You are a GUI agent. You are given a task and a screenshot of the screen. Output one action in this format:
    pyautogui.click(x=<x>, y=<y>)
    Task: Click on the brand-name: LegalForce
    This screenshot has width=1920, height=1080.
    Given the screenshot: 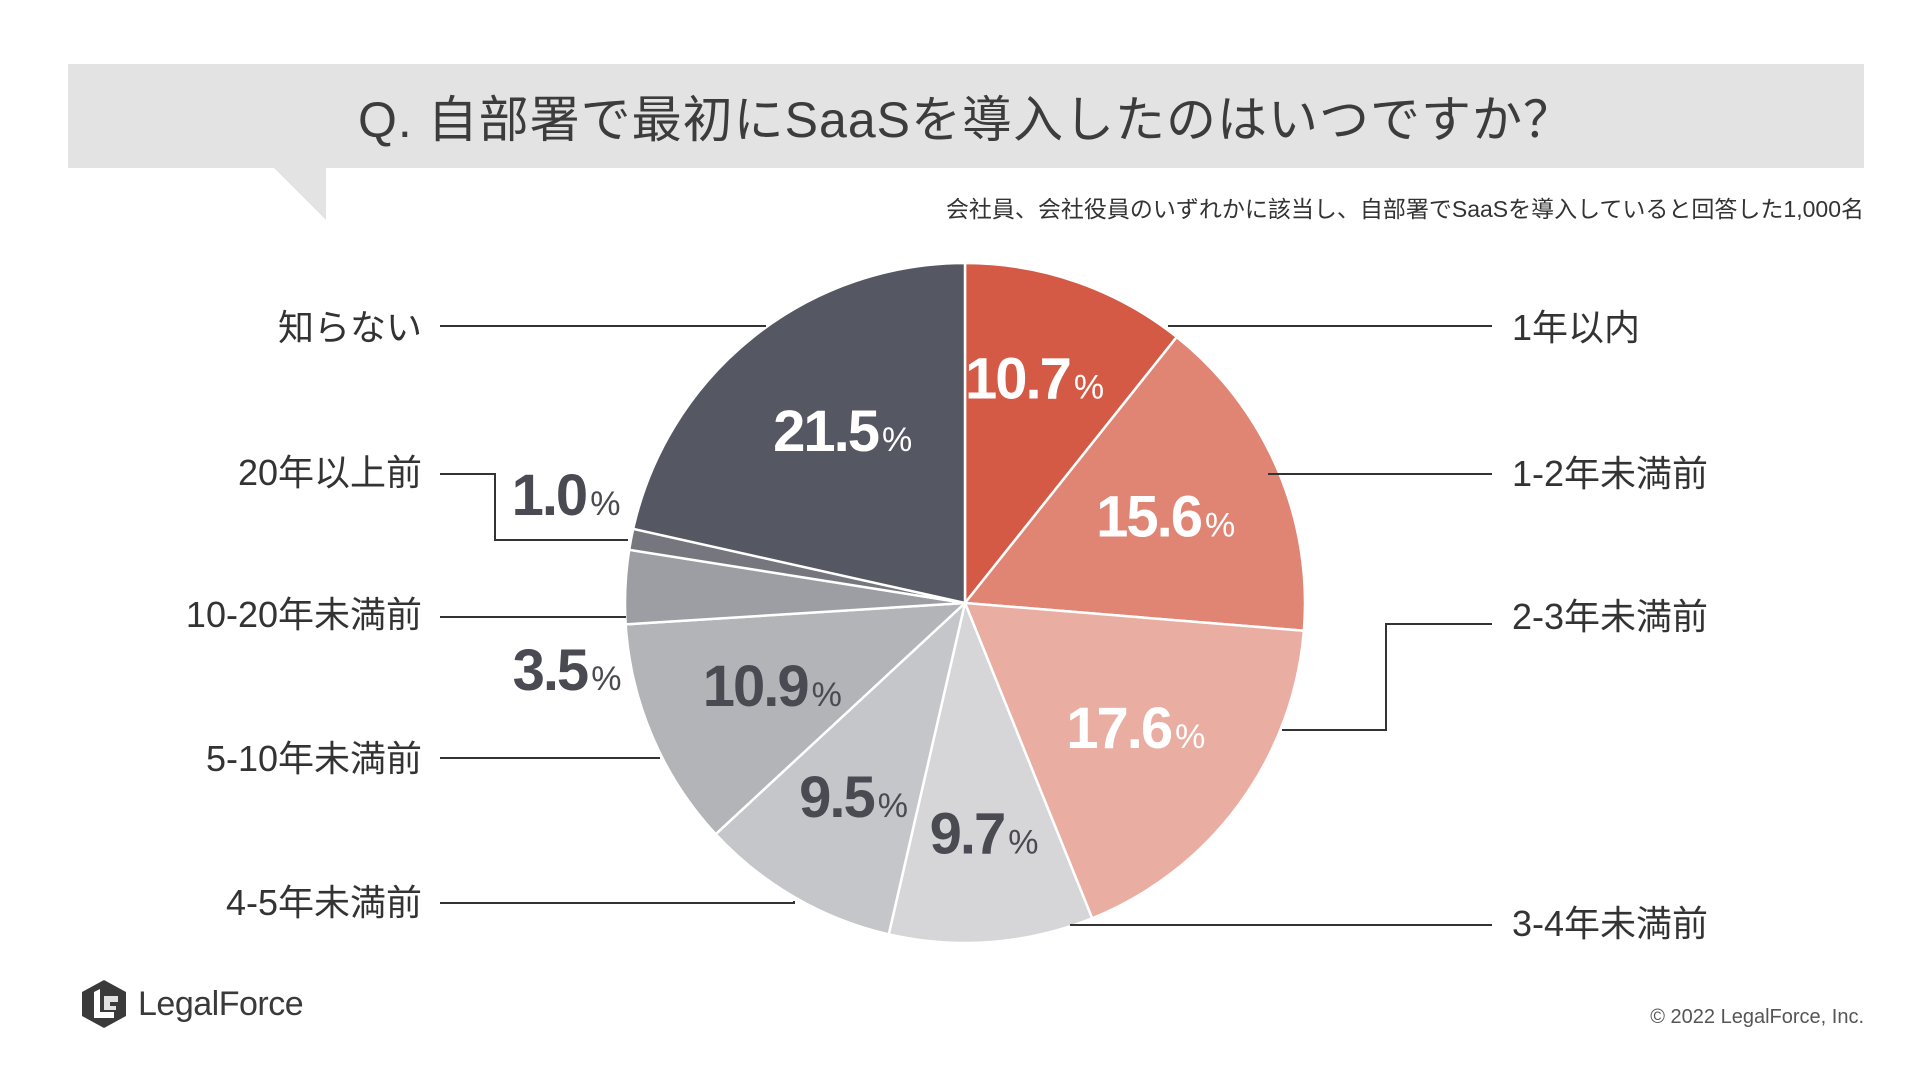 What is the action you would take?
    pyautogui.click(x=221, y=1003)
    